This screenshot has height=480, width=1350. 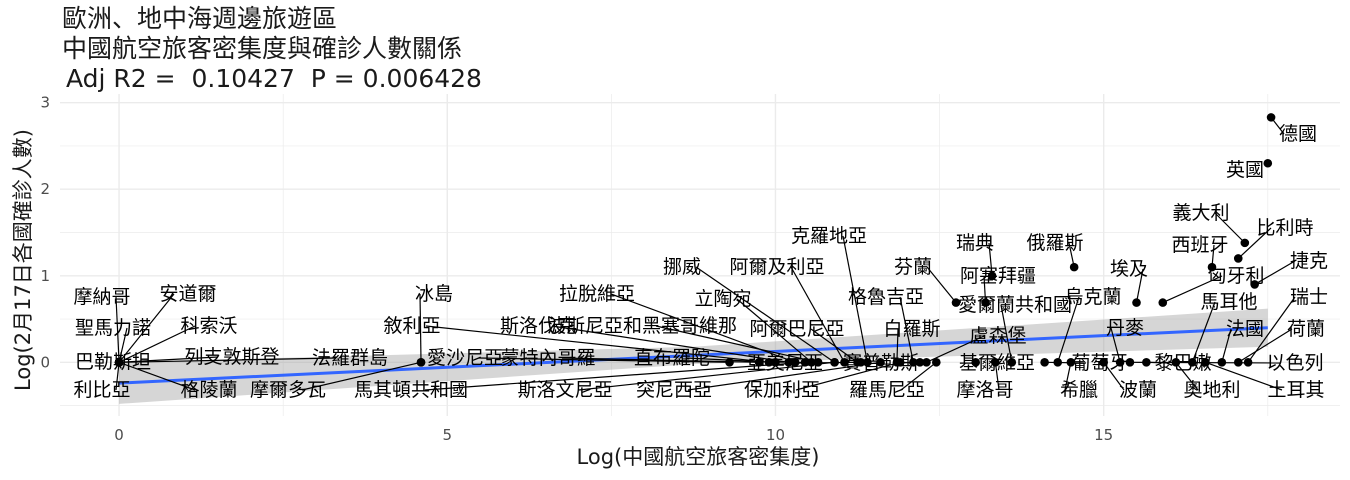 I want to click on point-label: 芬蘭, so click(x=913, y=267).